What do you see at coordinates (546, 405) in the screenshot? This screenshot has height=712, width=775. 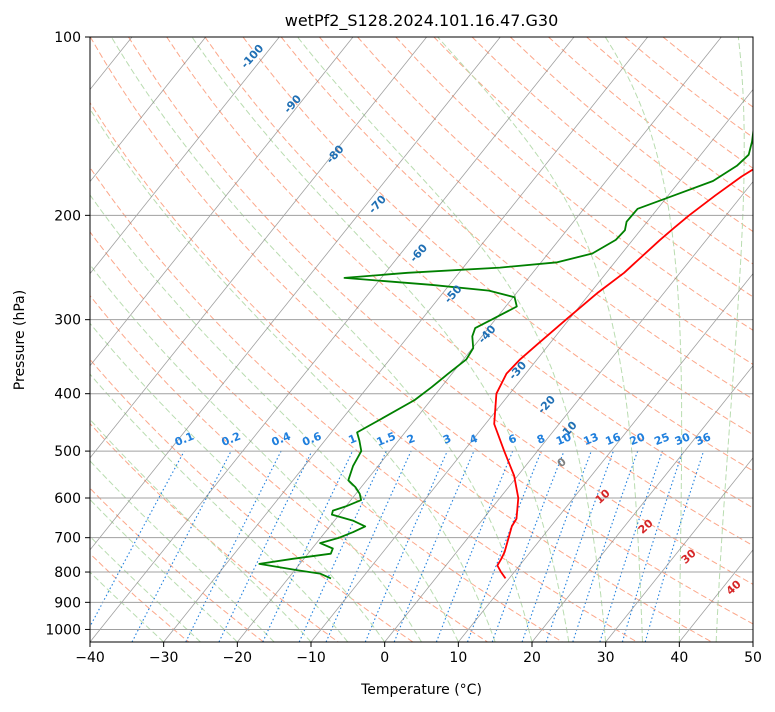 I see `moist-adiabat-label: -20` at bounding box center [546, 405].